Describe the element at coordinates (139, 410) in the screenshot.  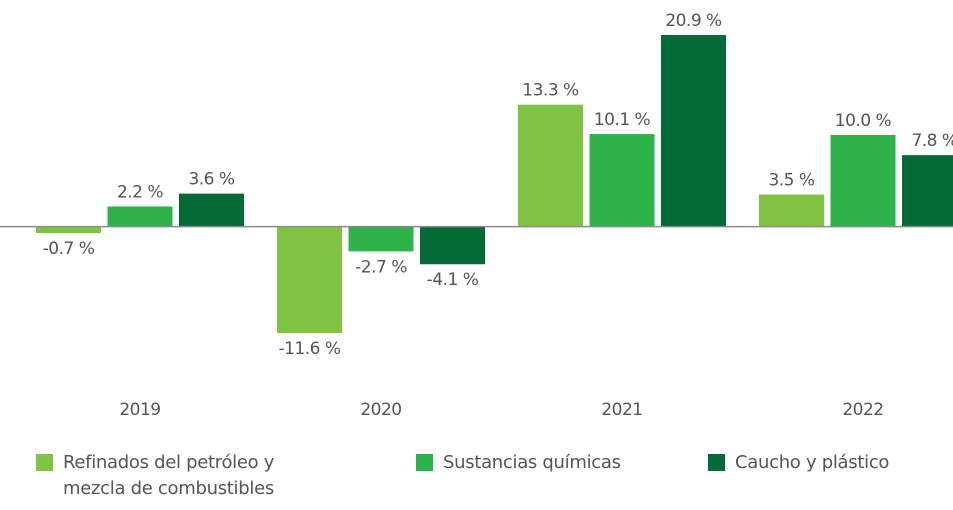
I see `x-tick-label: 2019` at that location.